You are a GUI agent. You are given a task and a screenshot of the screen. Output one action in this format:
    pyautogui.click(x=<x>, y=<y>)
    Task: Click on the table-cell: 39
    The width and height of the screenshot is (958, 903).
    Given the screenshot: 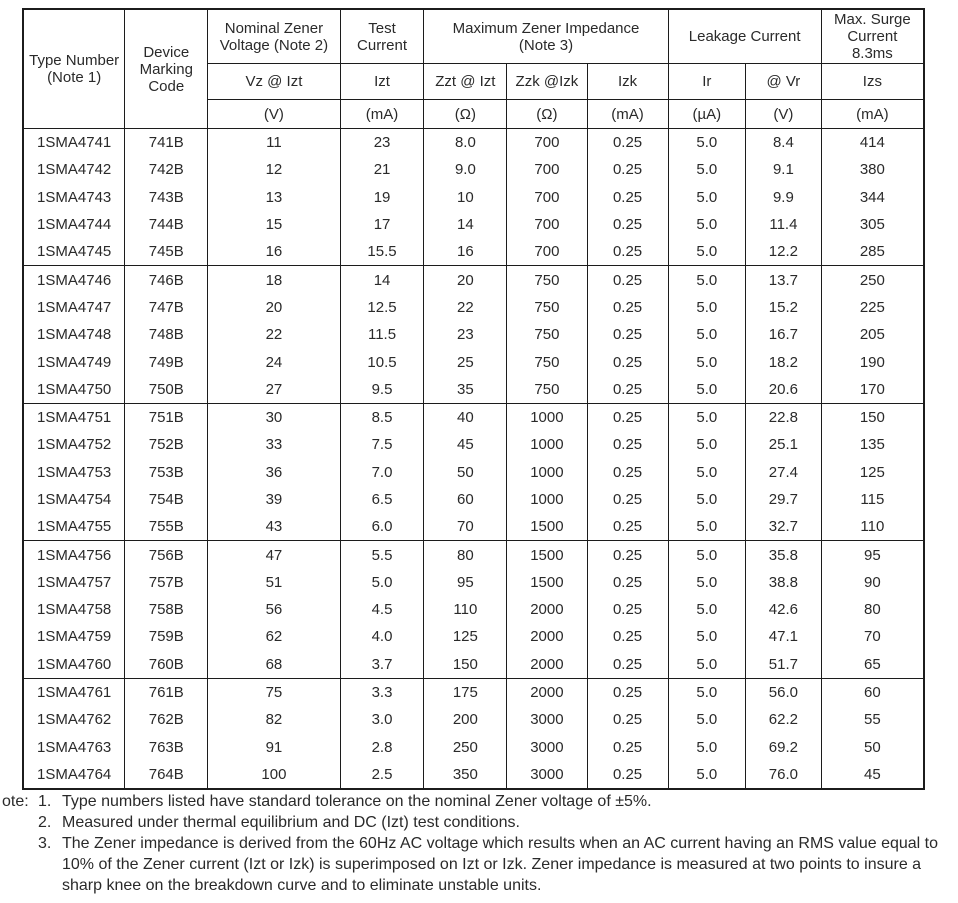 What is the action you would take?
    pyautogui.click(x=274, y=499)
    